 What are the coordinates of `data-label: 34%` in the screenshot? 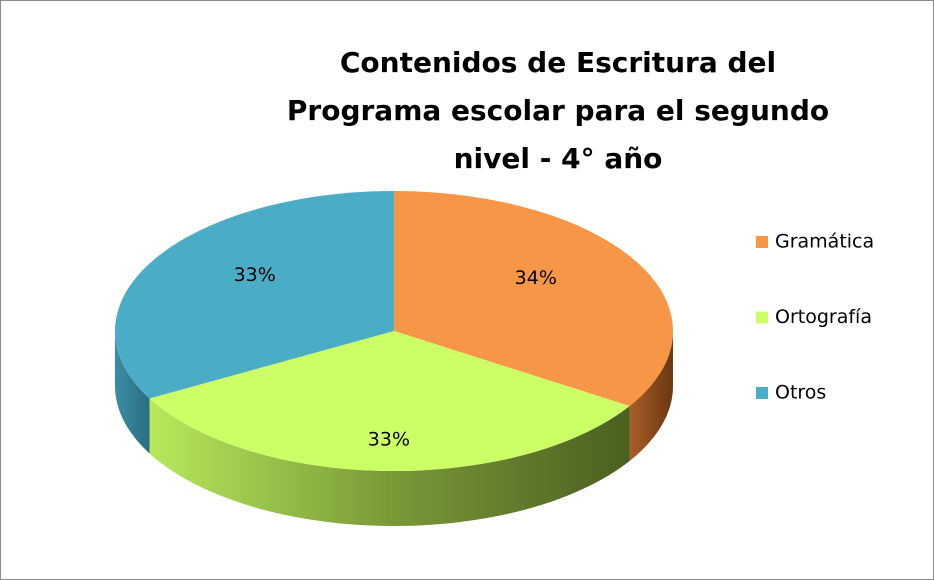 It's located at (536, 278).